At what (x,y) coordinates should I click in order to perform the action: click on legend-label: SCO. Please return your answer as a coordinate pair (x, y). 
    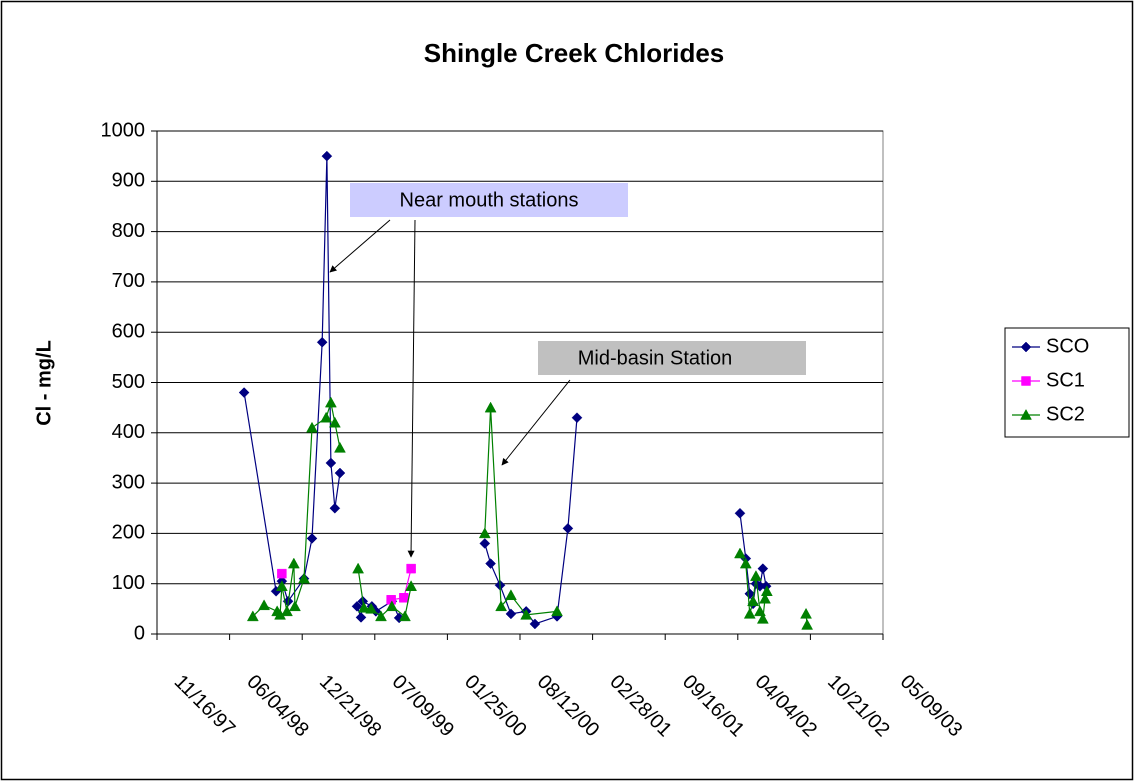
    Looking at the image, I should click on (1067, 346).